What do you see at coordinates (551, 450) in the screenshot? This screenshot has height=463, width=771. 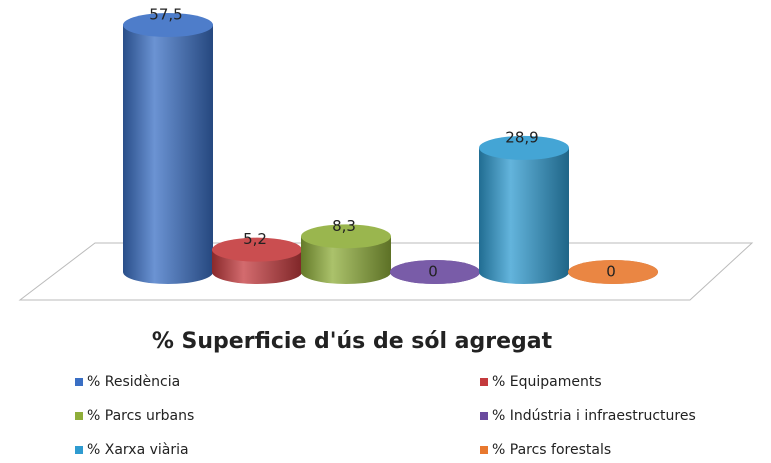 I see `legend-label: % Parcs forestals` at bounding box center [551, 450].